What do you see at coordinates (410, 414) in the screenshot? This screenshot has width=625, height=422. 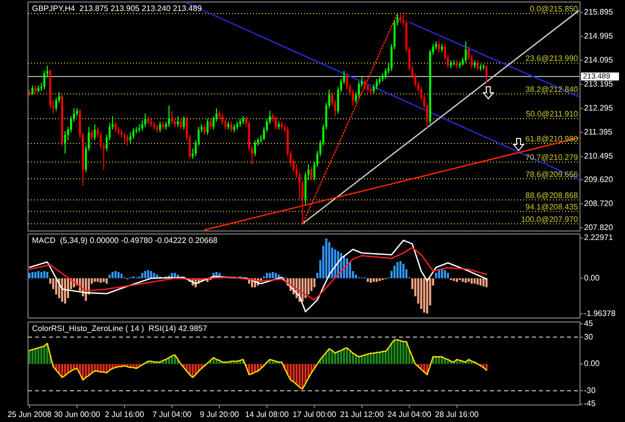 I see `x-tick-label: 24 Jul 04:00` at bounding box center [410, 414].